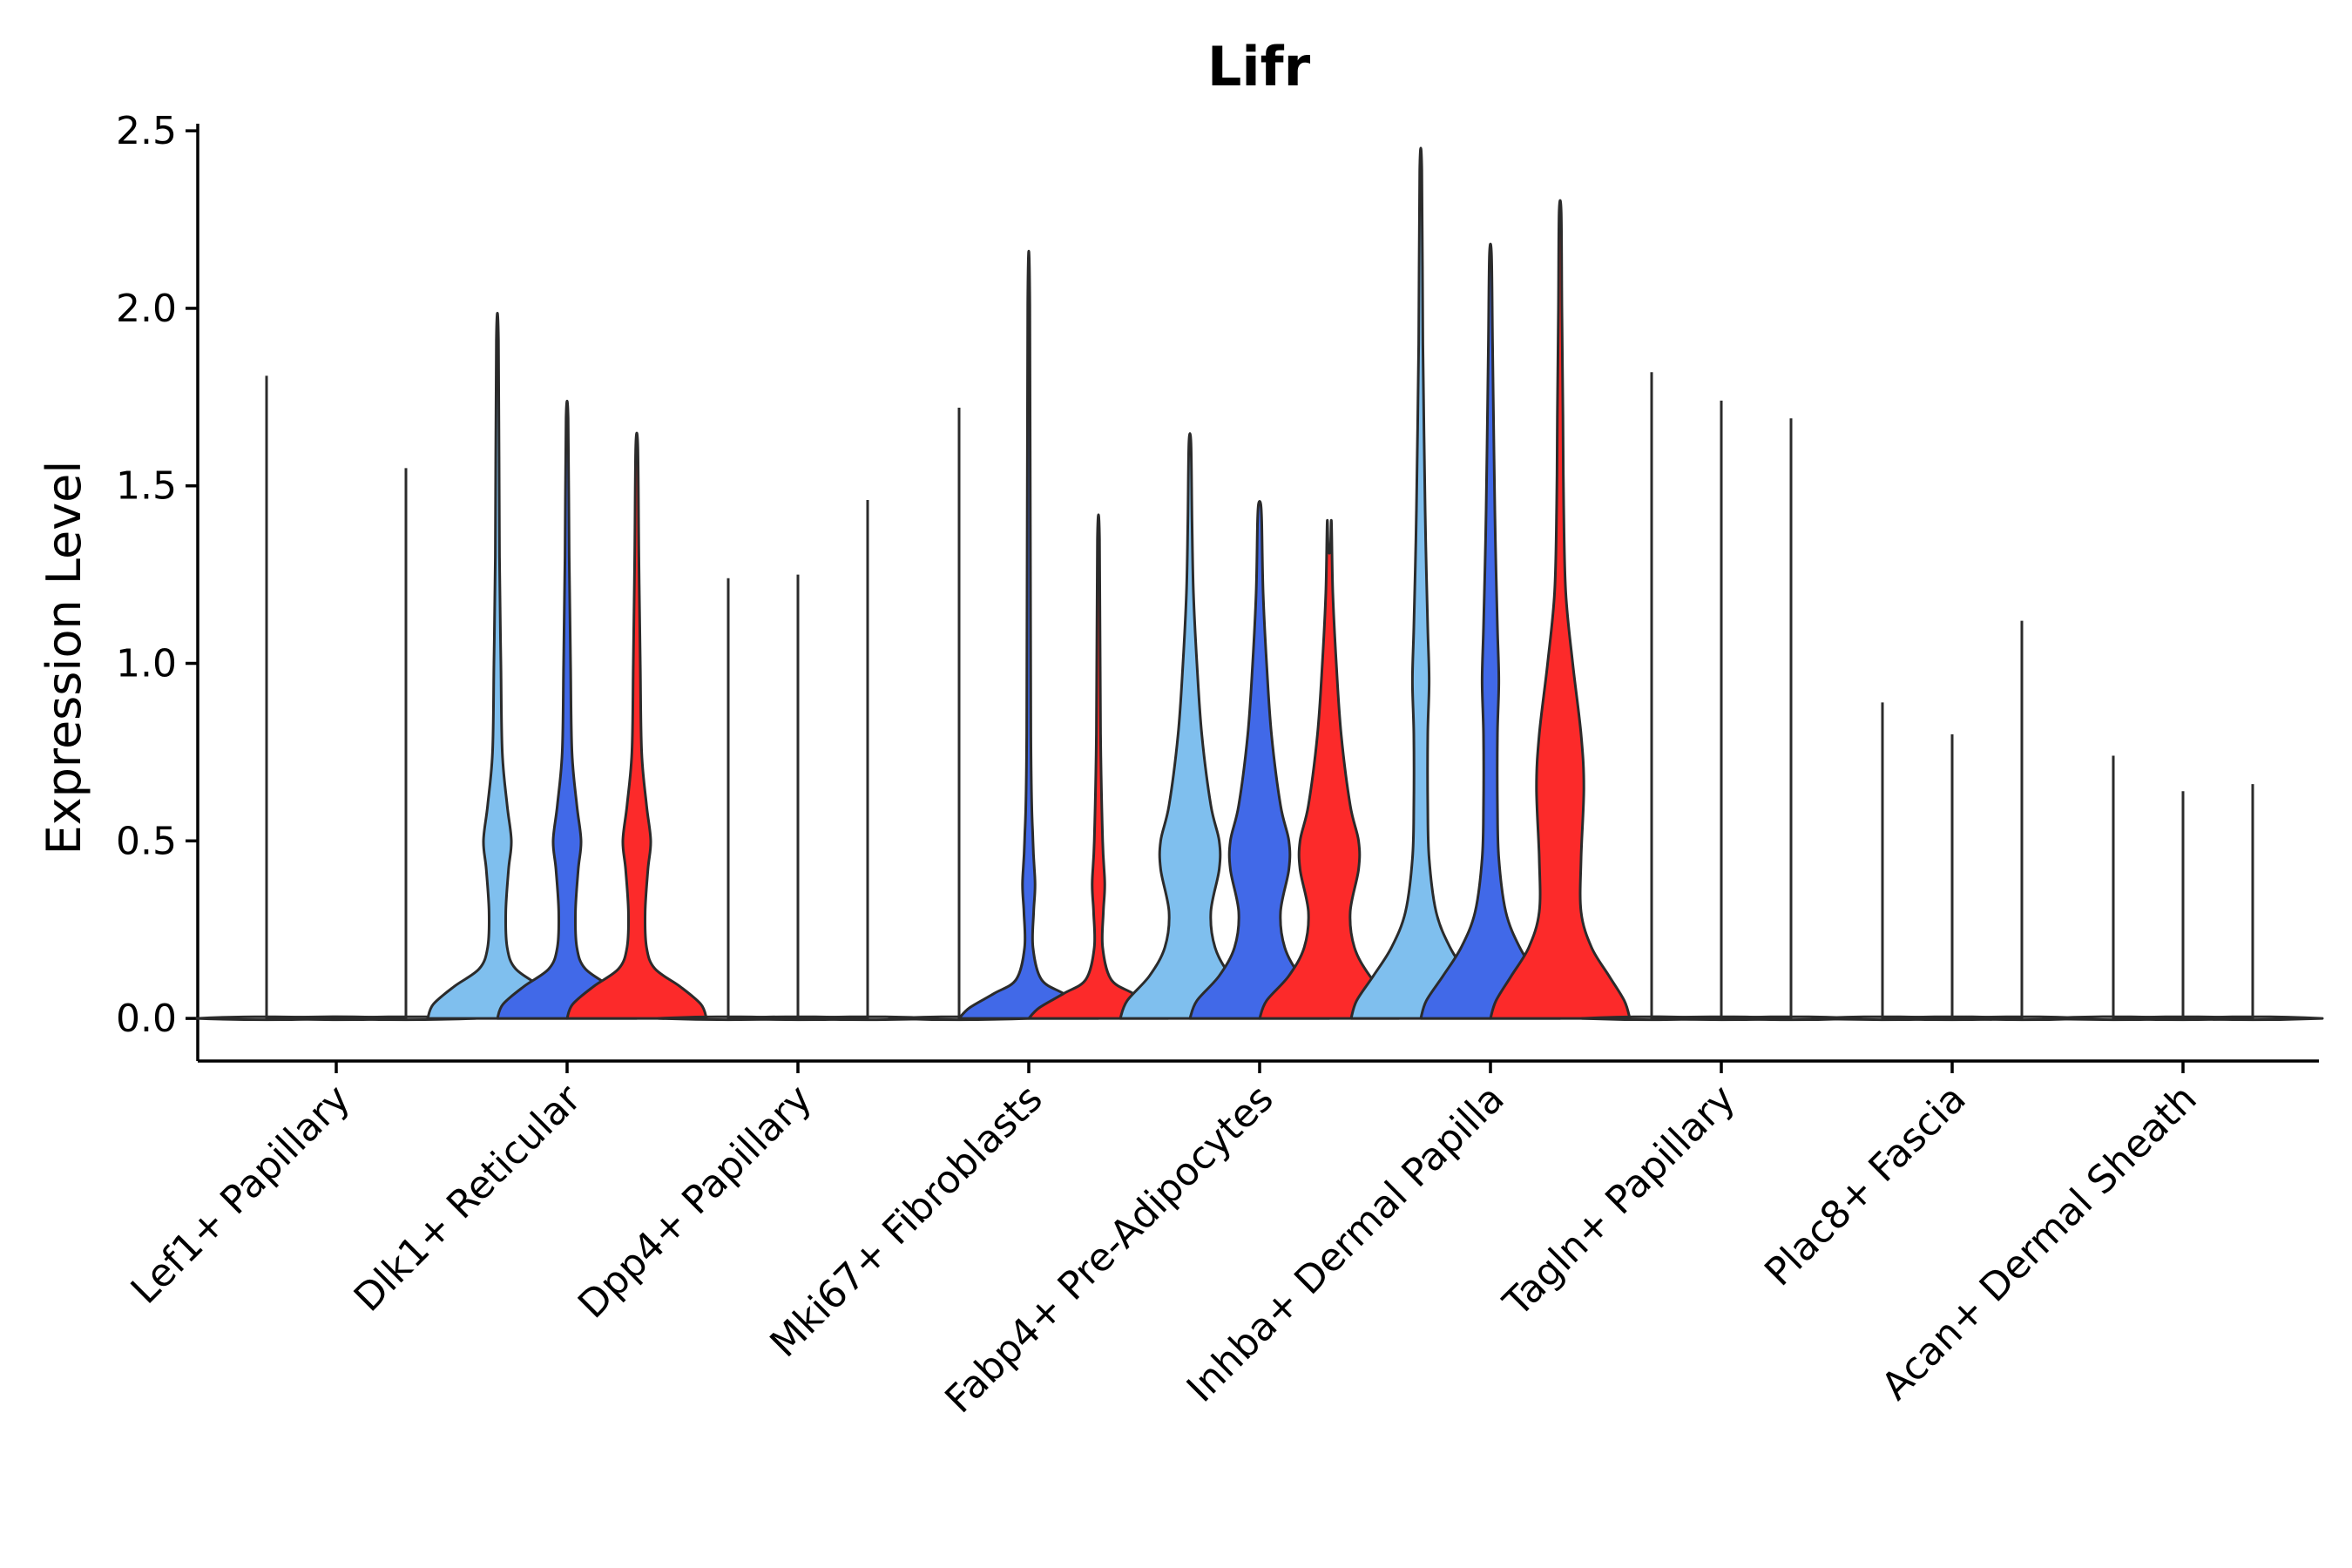 The height and width of the screenshot is (1568, 2352). Describe the element at coordinates (146, 841) in the screenshot. I see `y-tick-label: 0.5` at that location.